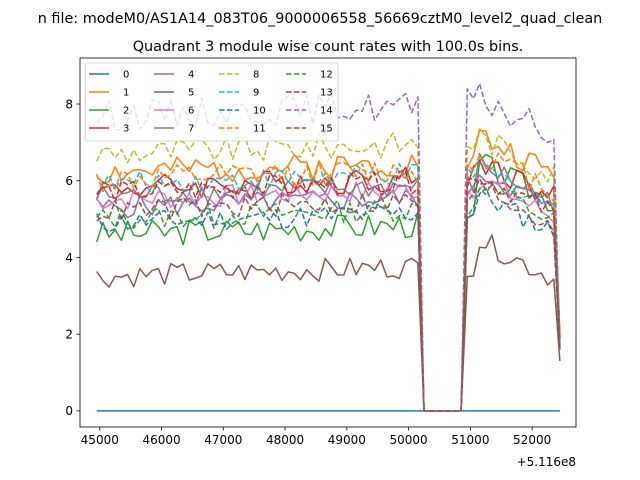  I want to click on x-tick-label: 46000, so click(161, 440).